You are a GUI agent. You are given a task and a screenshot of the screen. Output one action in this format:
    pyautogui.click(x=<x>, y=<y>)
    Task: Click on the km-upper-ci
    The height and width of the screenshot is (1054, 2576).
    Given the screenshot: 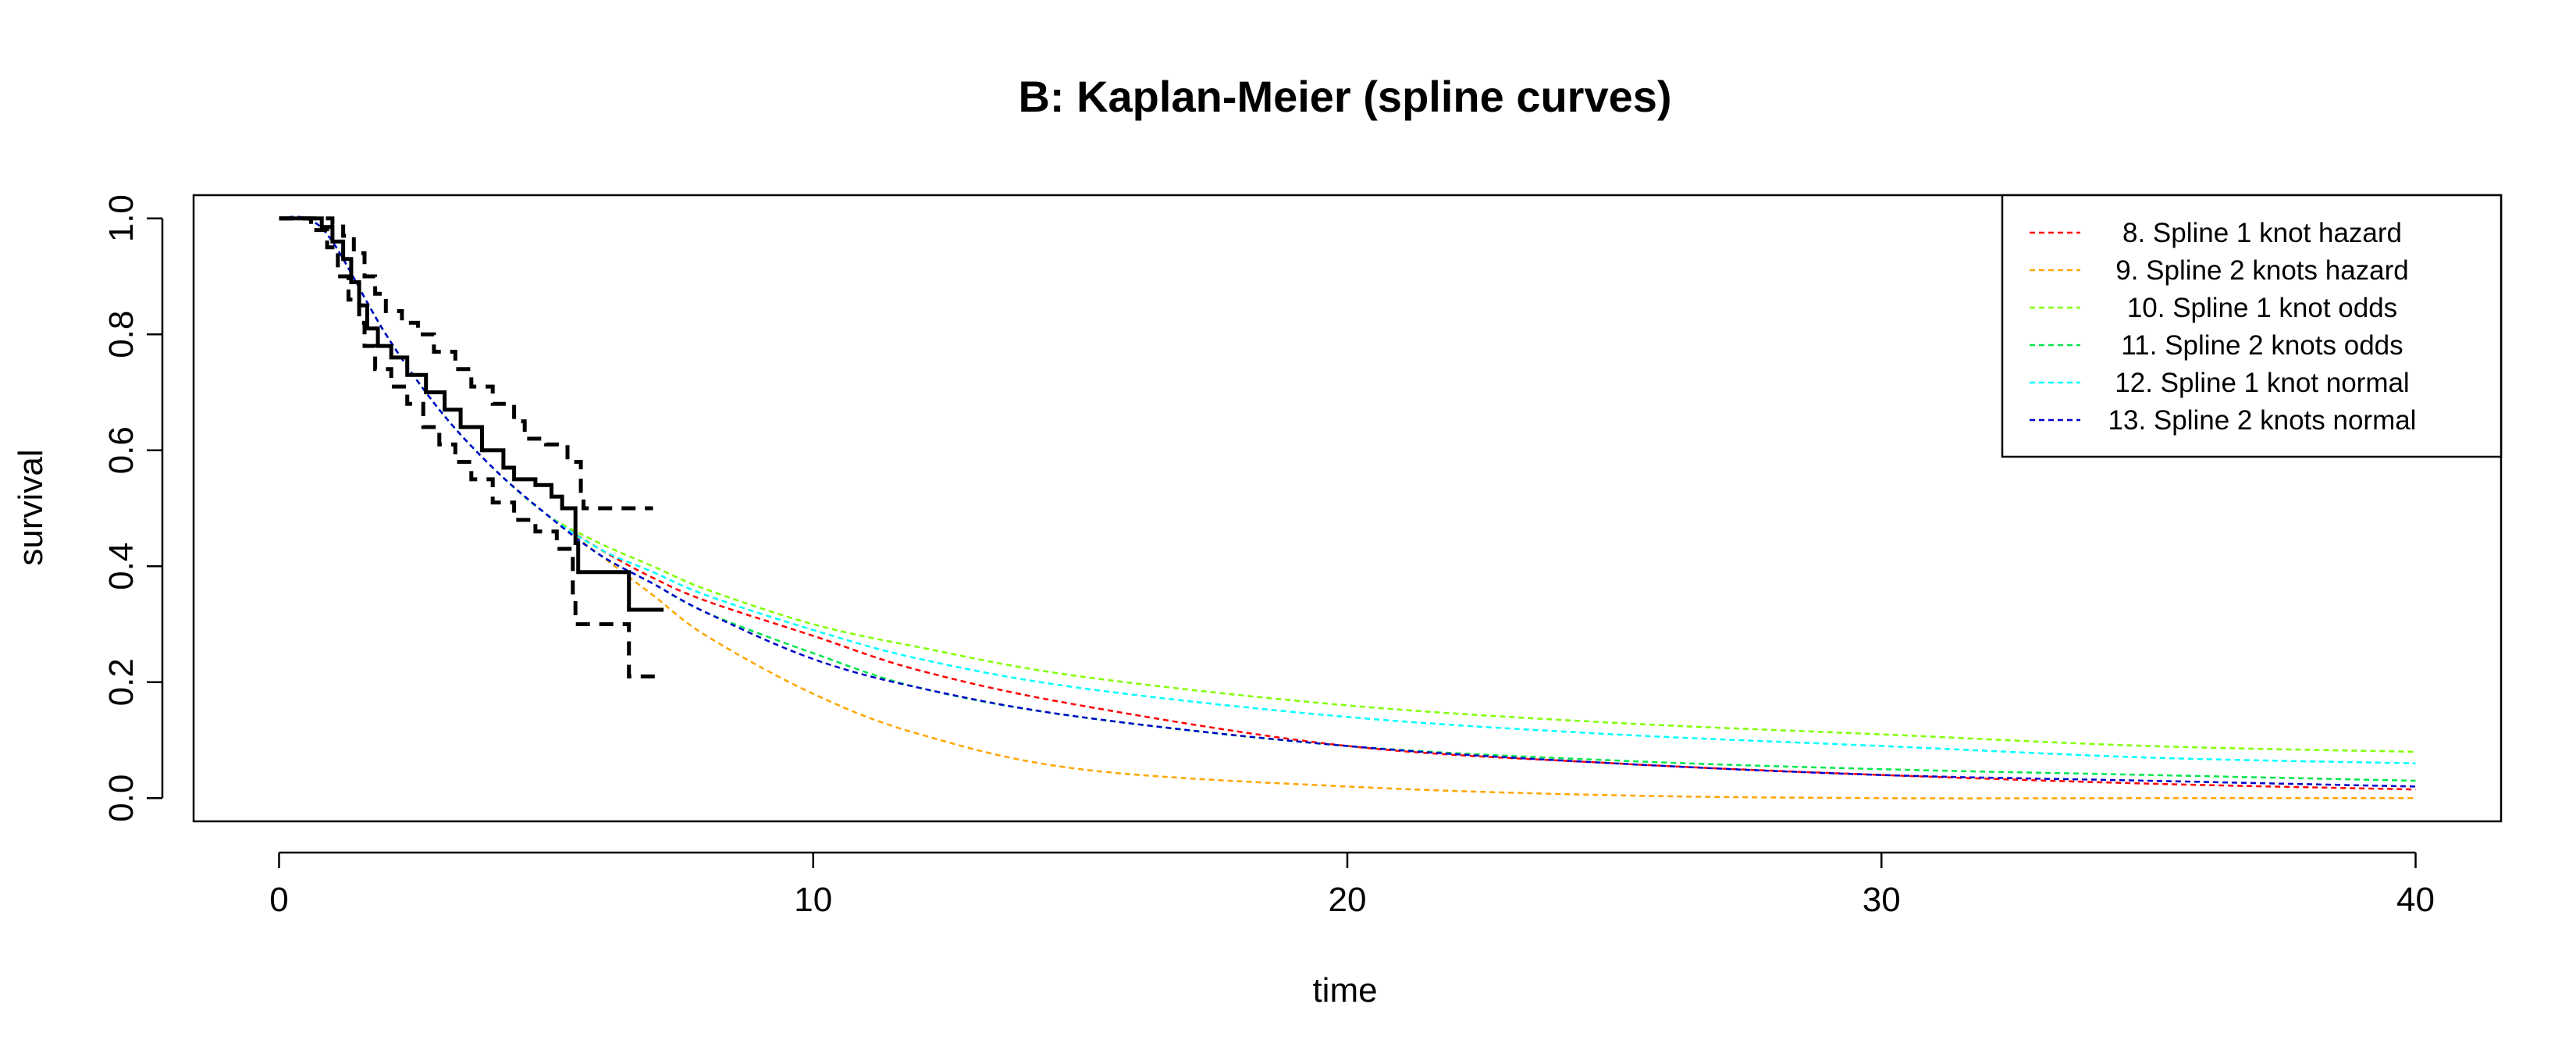 What is the action you would take?
    pyautogui.click(x=466, y=363)
    